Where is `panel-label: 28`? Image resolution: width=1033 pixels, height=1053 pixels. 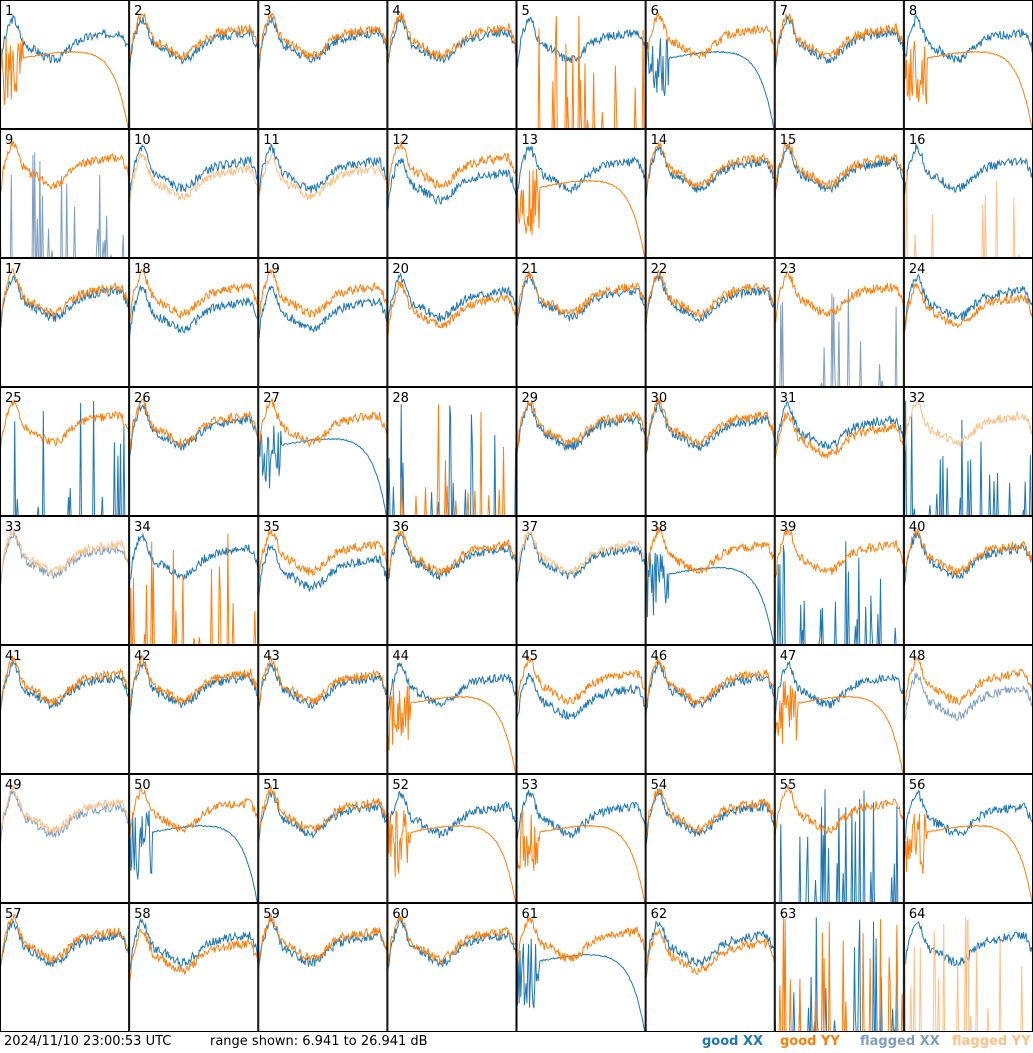
panel-label: 28 is located at coordinates (400, 398).